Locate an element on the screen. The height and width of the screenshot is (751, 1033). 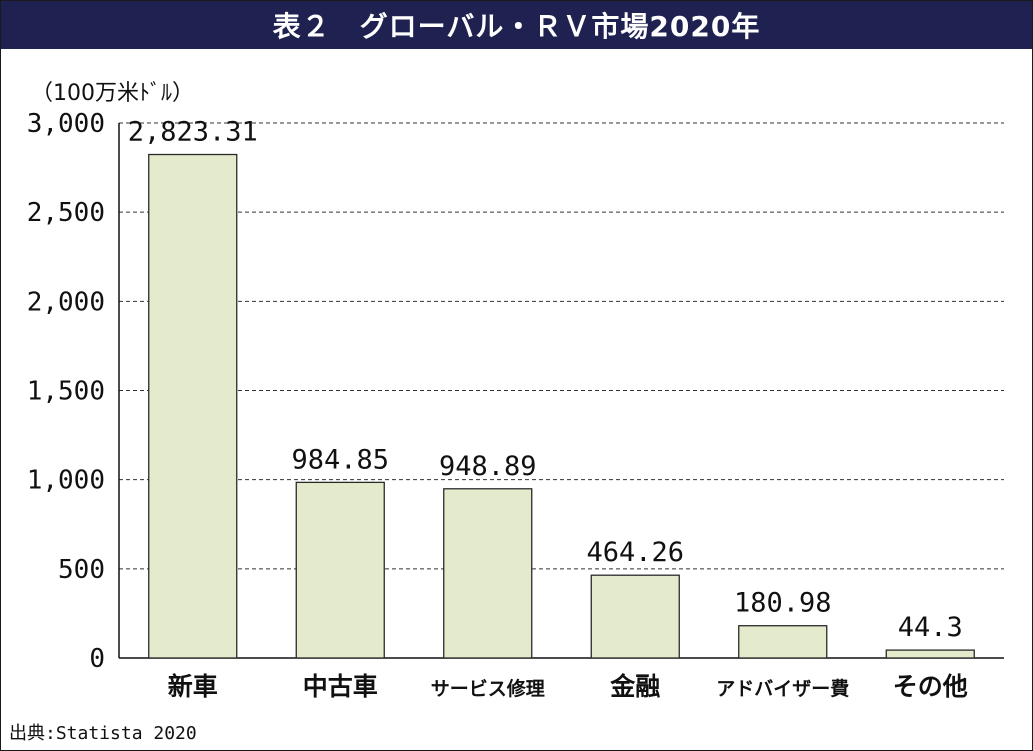
data-label: 984.85 is located at coordinates (340, 459).